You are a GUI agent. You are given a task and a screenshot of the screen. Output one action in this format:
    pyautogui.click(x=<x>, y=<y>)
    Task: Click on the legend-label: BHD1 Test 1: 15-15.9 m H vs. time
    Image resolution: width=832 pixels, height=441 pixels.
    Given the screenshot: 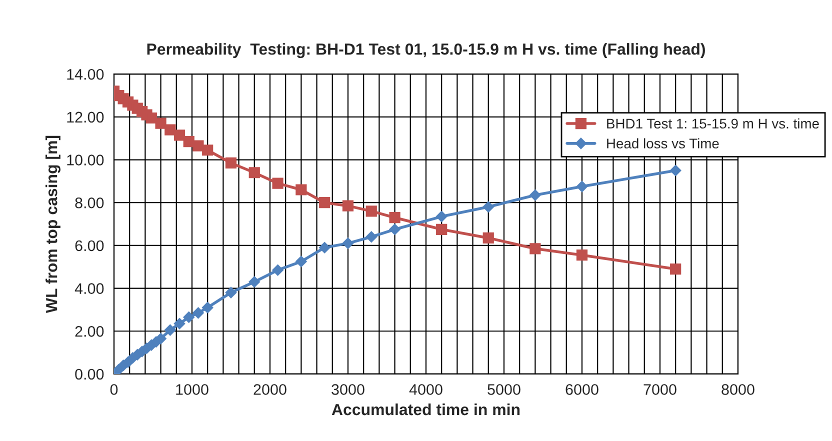 What is the action you would take?
    pyautogui.click(x=713, y=123)
    